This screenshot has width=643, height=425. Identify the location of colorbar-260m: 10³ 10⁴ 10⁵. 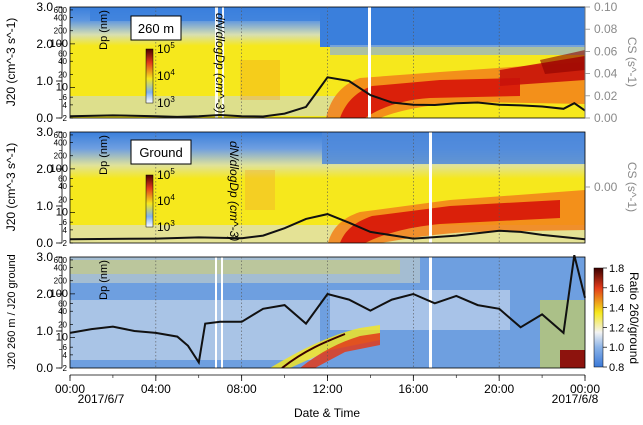
(160, 75).